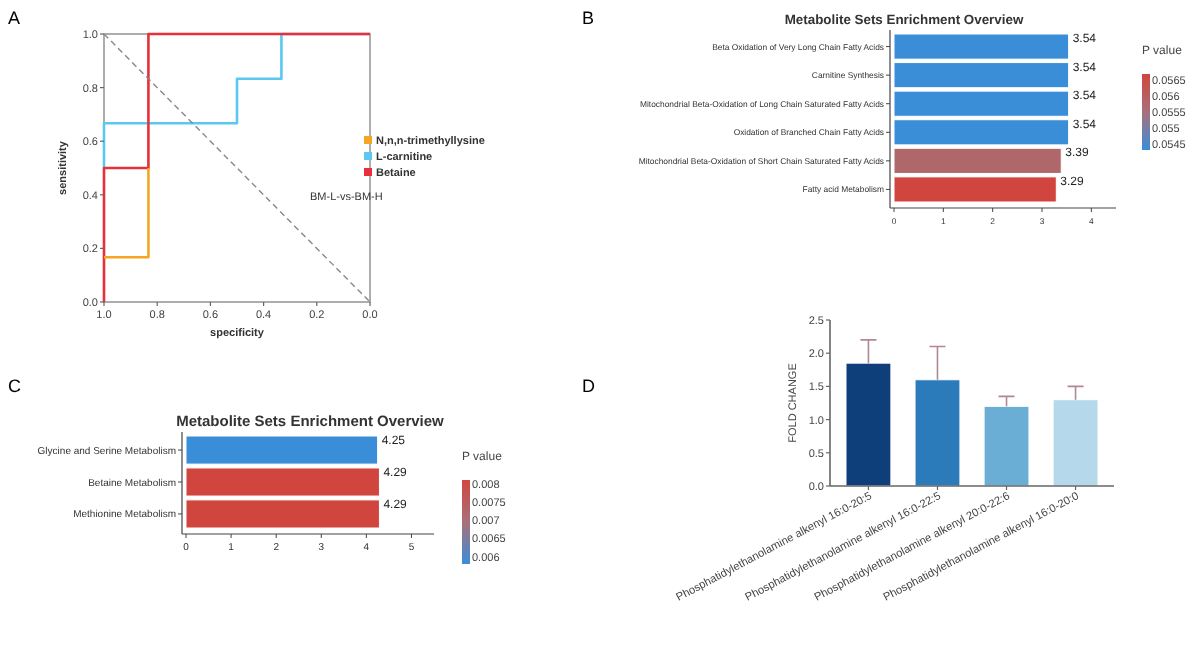  Describe the element at coordinates (589, 386) in the screenshot. I see `text: D` at that location.